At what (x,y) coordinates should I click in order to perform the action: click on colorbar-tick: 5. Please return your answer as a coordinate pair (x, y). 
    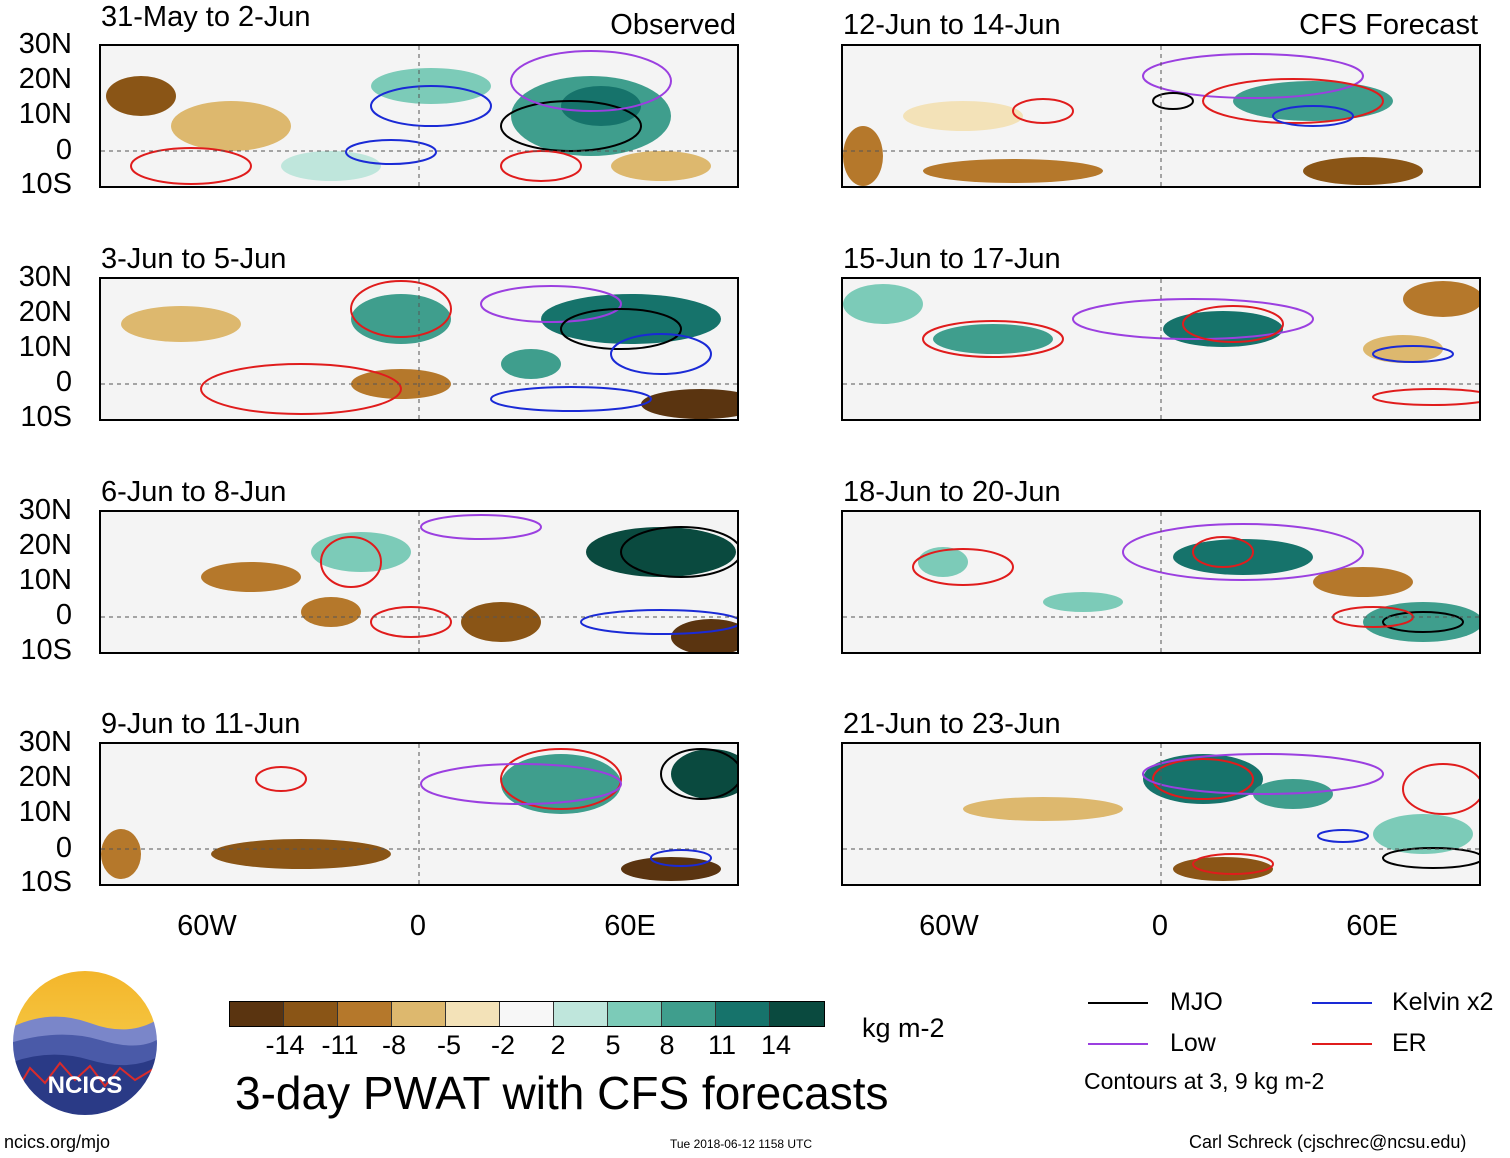
    Looking at the image, I should click on (613, 1045).